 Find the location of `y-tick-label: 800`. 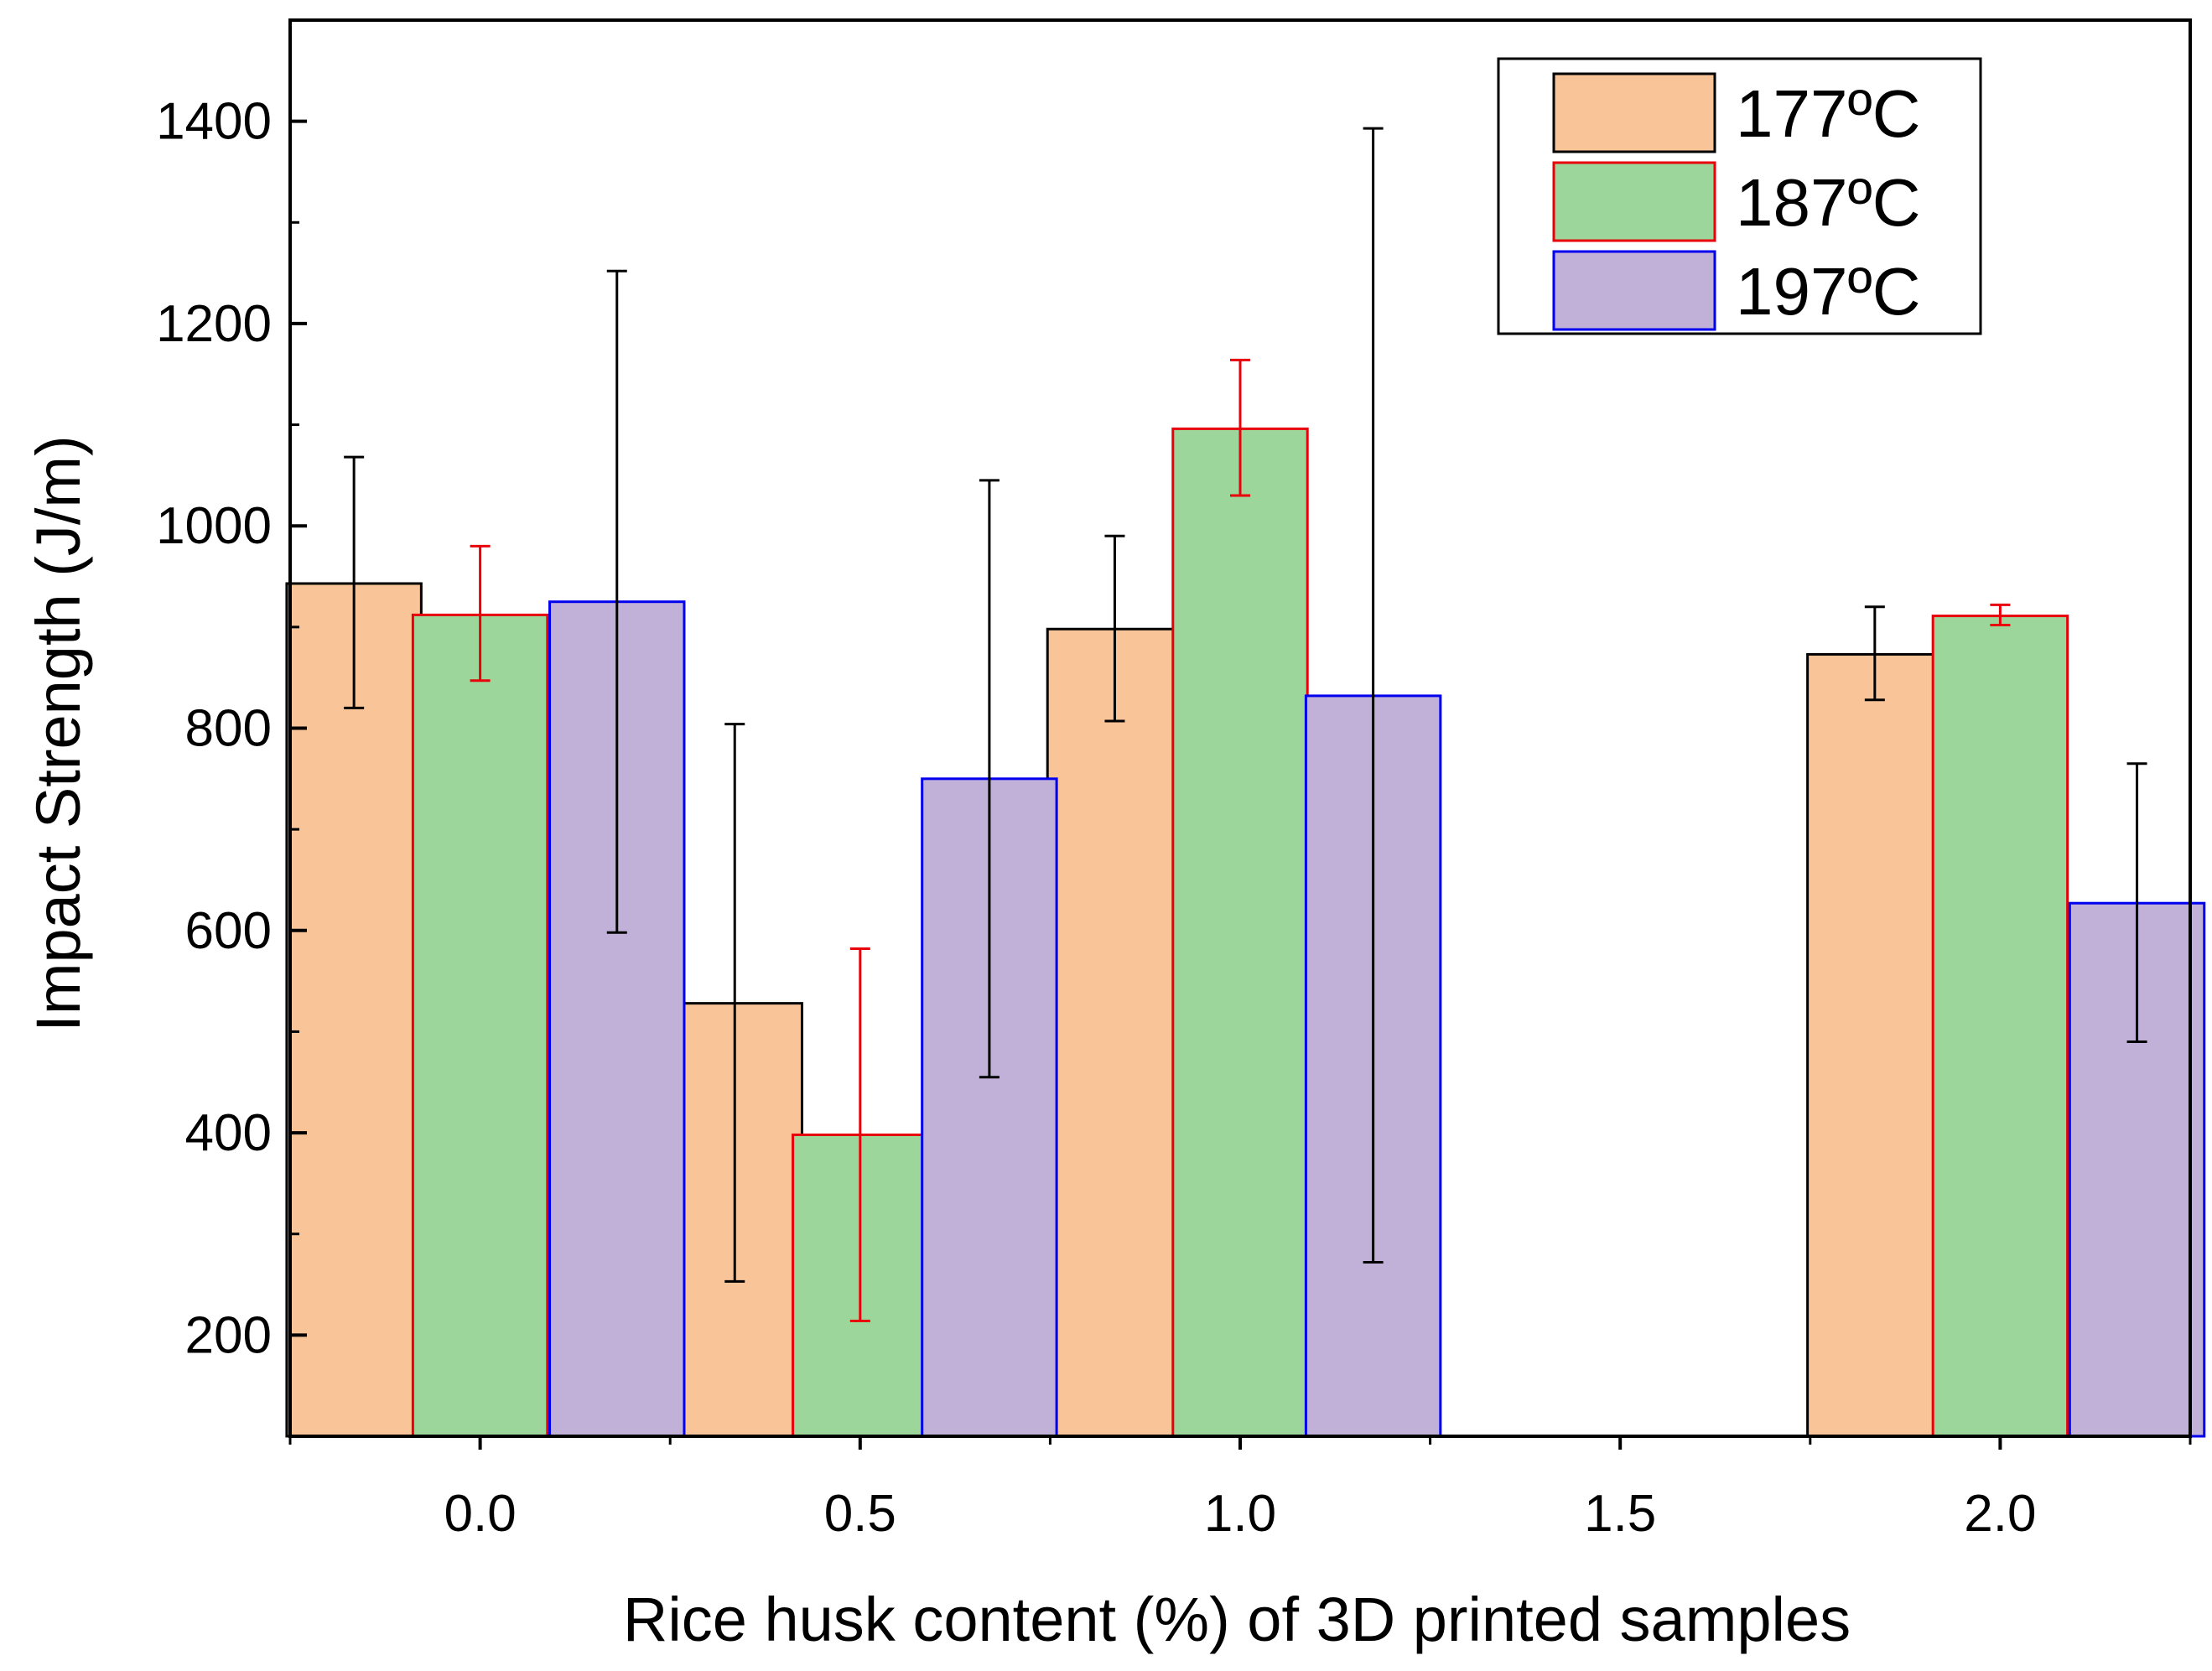

y-tick-label: 800 is located at coordinates (228, 729).